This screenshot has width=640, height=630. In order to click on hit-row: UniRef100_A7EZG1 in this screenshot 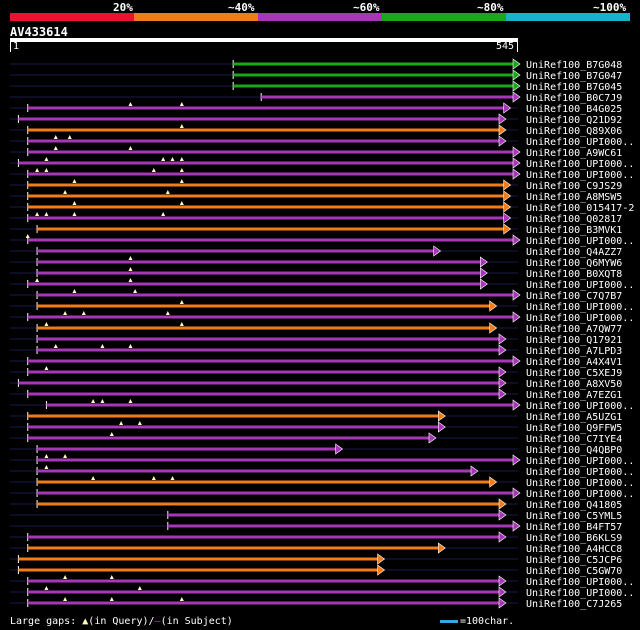, I will do `click(316, 394)`.